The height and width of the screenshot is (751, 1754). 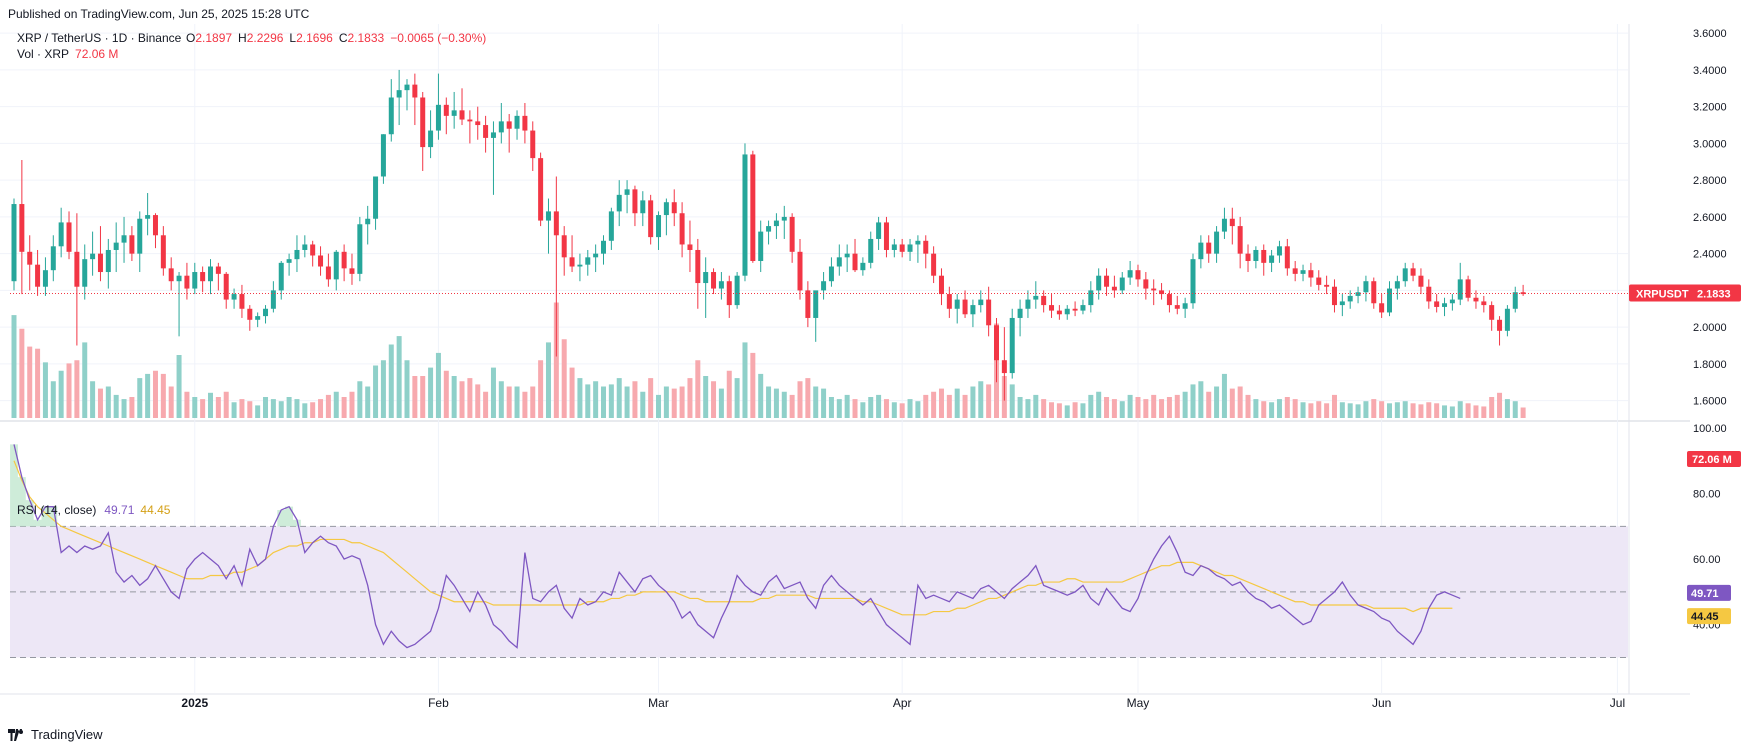 What do you see at coordinates (1710, 328) in the screenshot?
I see `price-tick-label: 2.0000` at bounding box center [1710, 328].